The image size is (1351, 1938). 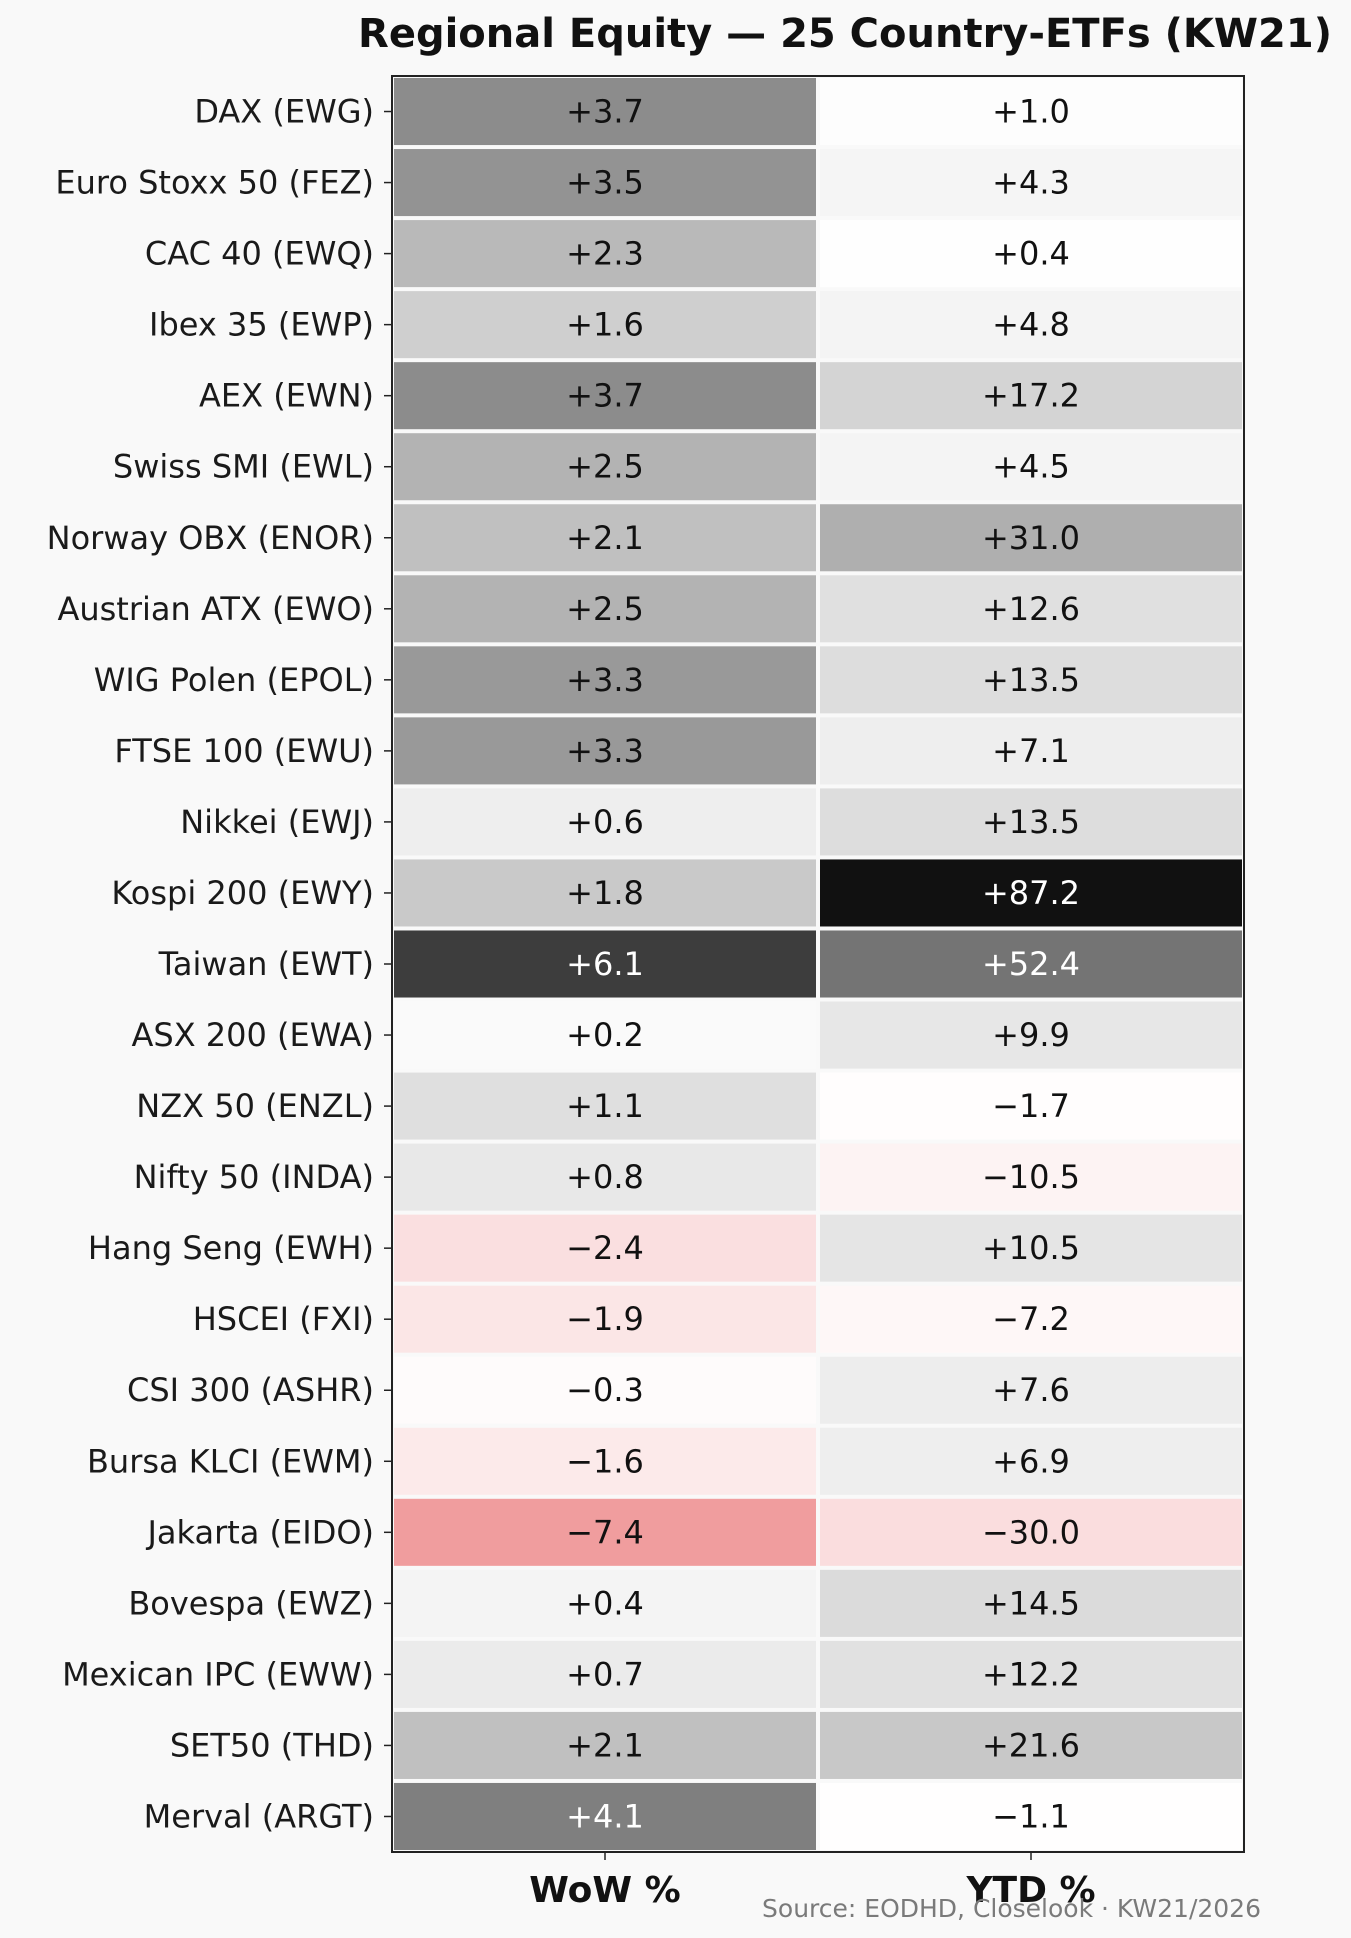 What do you see at coordinates (605, 1177) in the screenshot?
I see `cell-value-label: +0.8` at bounding box center [605, 1177].